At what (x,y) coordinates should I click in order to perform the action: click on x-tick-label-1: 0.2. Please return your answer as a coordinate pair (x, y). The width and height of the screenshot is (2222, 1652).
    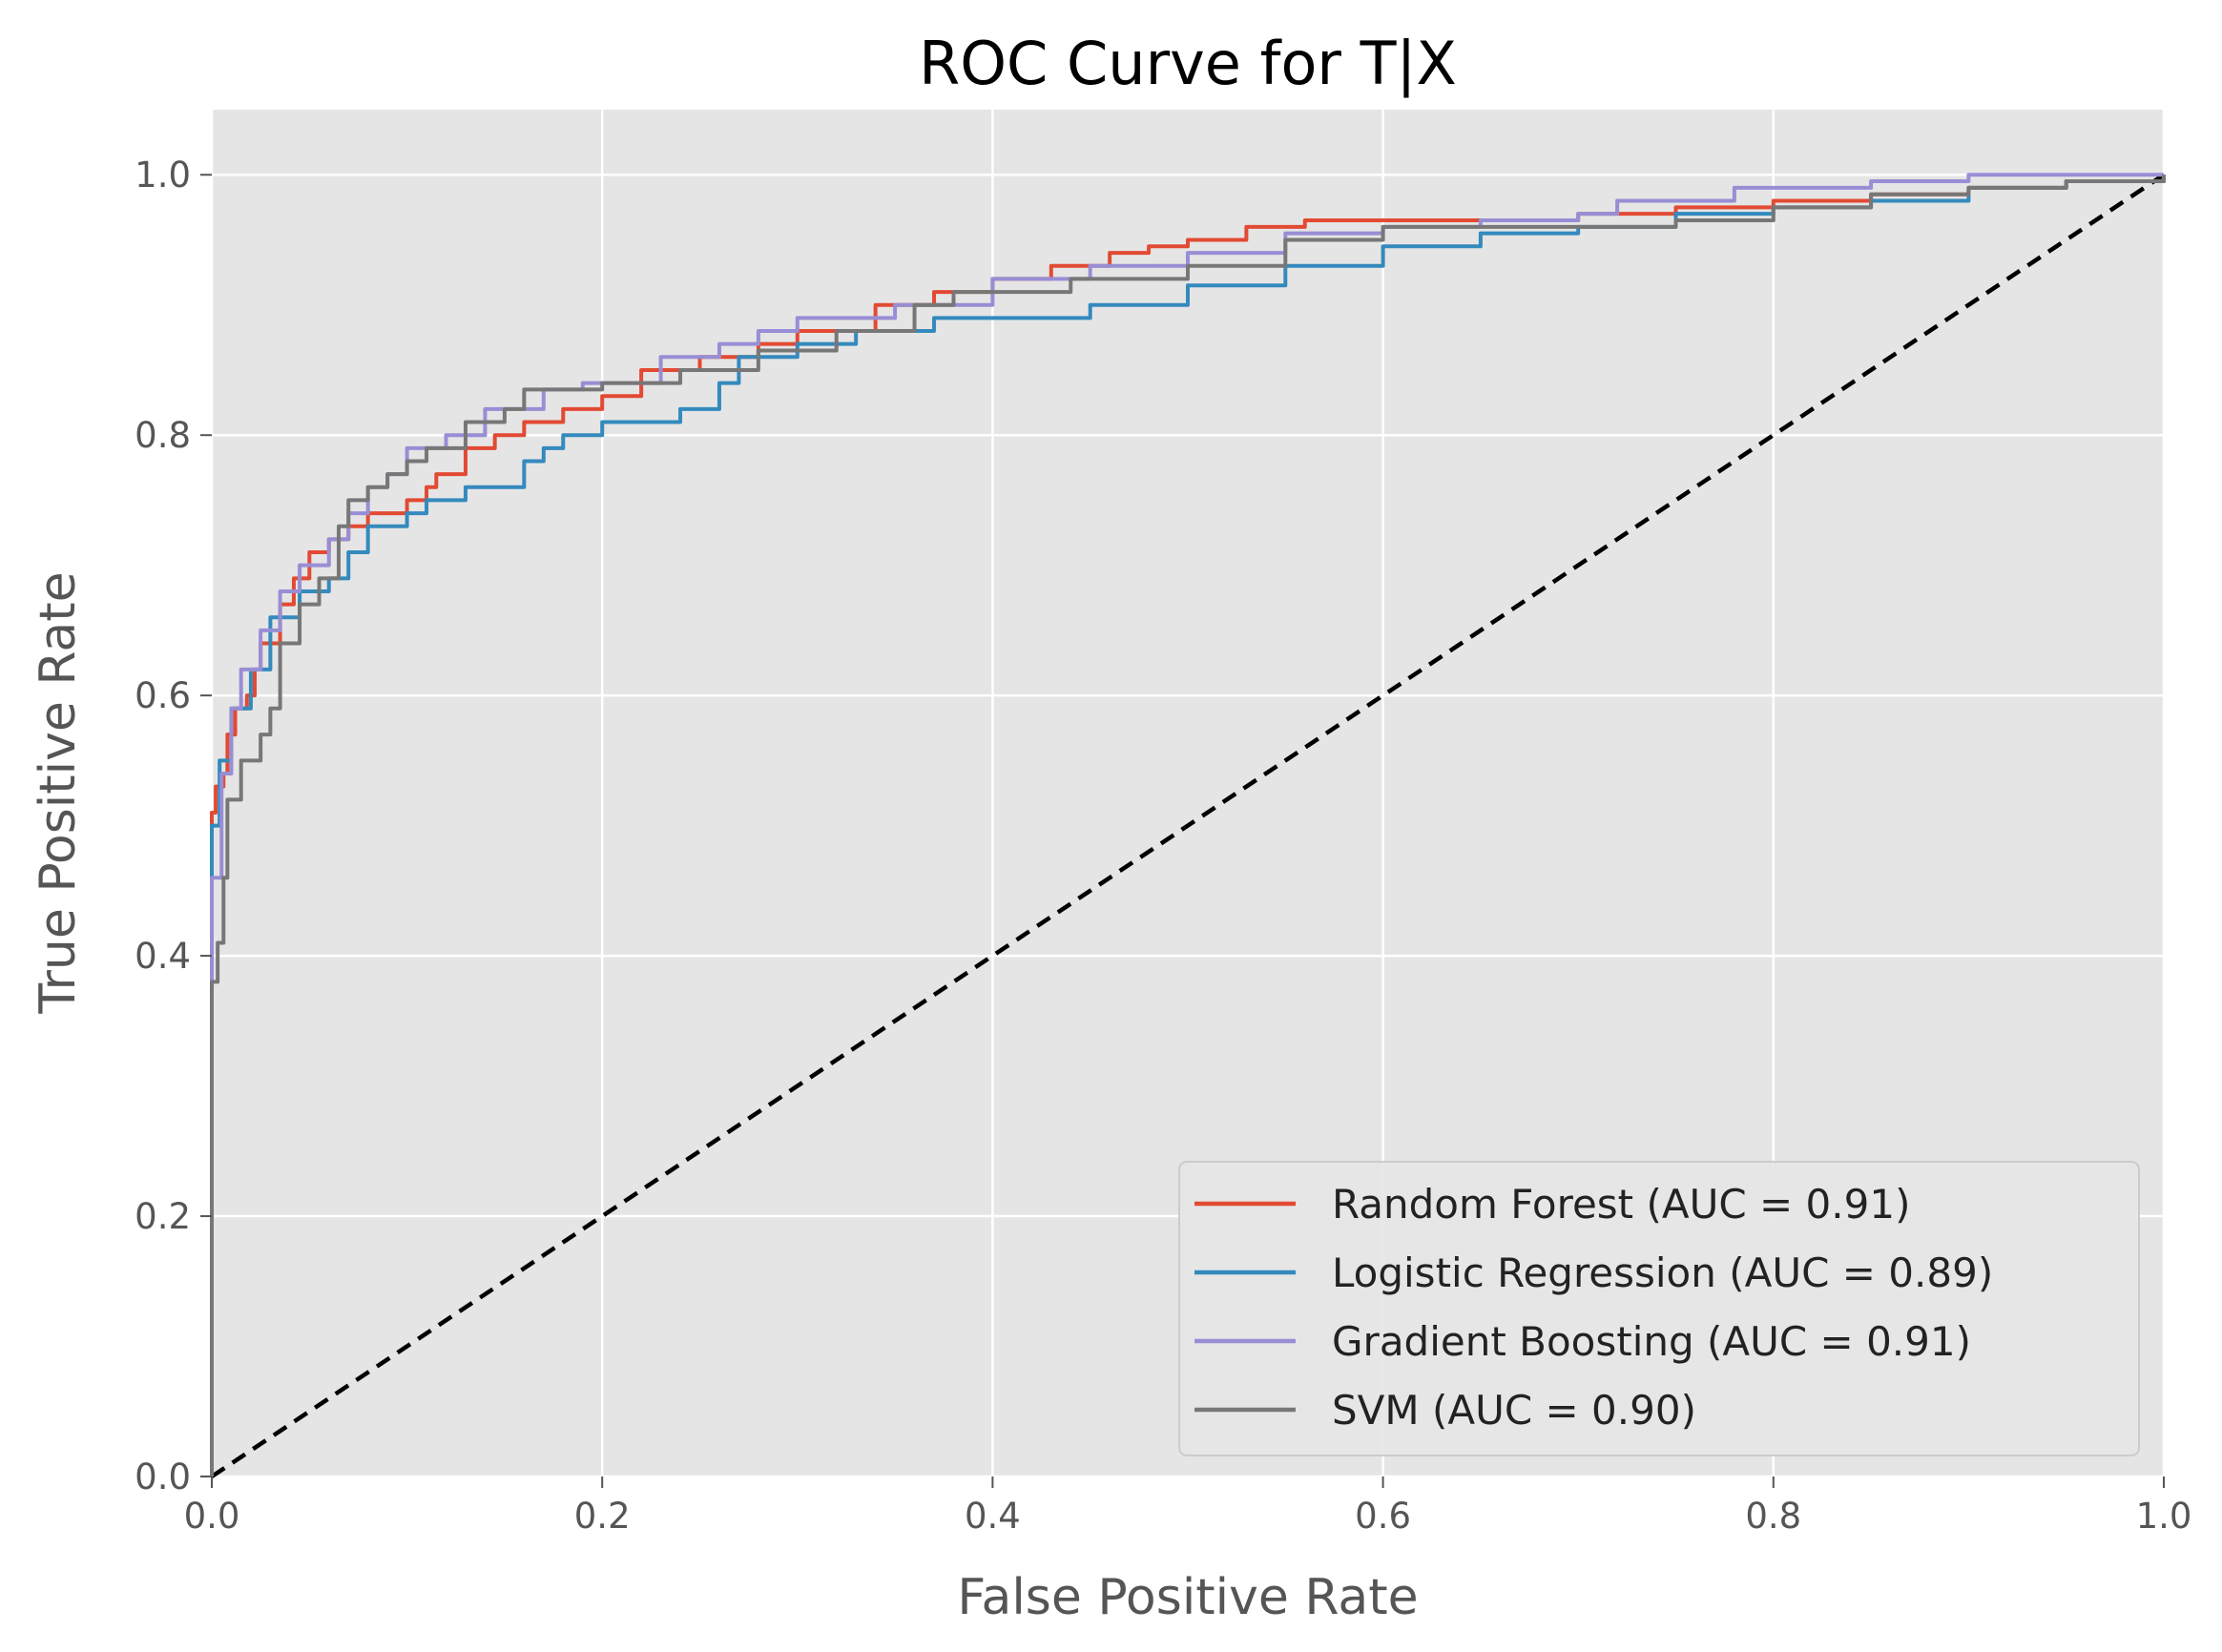
    Looking at the image, I should click on (602, 1516).